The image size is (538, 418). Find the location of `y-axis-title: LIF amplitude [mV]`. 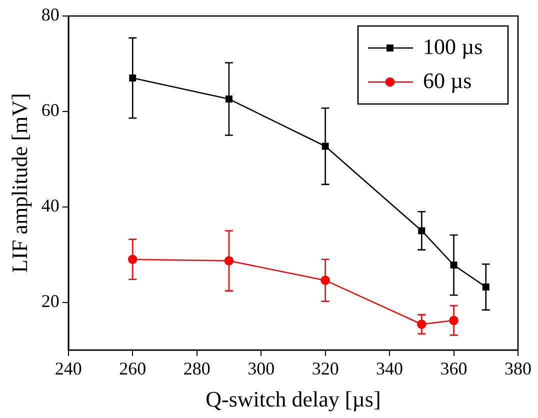

y-axis-title: LIF amplitude [mV] is located at coordinates (19, 183).